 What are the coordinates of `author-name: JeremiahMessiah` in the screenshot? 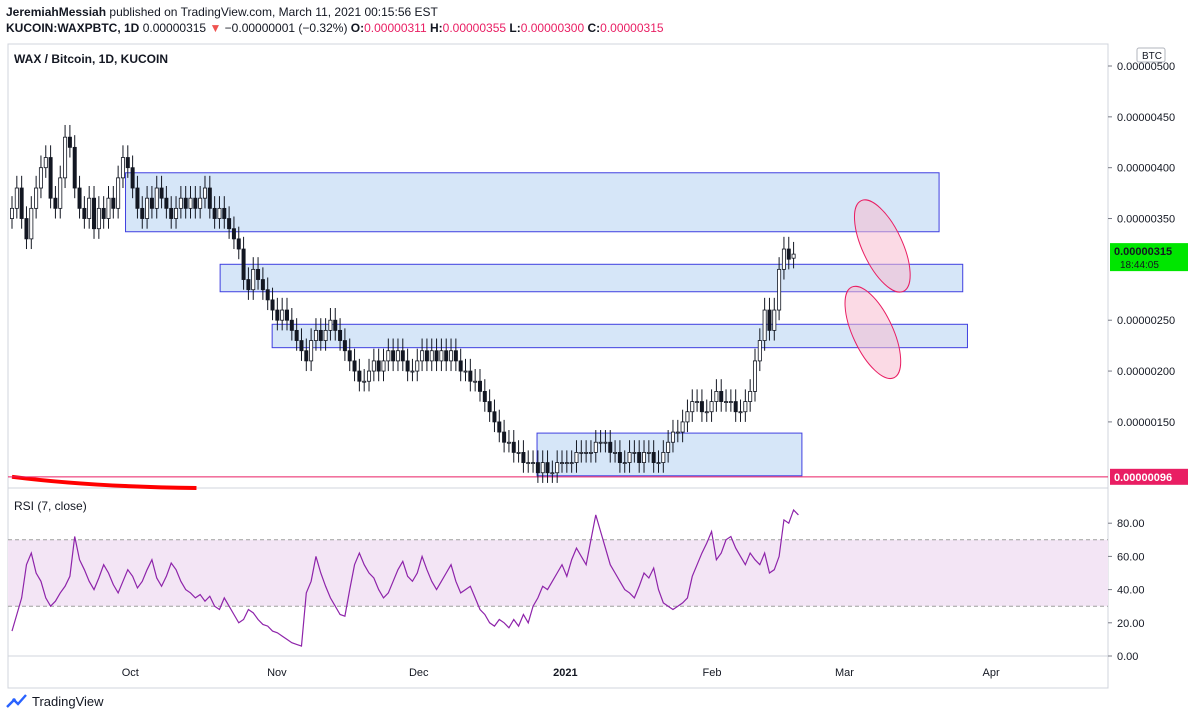 It's located at (56, 12).